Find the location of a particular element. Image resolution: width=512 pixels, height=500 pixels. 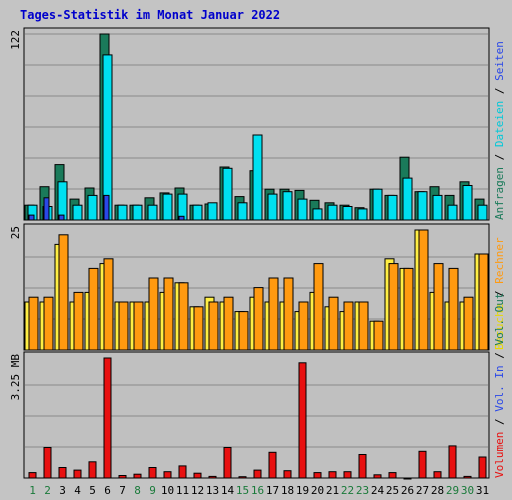

legend-entry: Dateien is located at coordinates (499, 124).